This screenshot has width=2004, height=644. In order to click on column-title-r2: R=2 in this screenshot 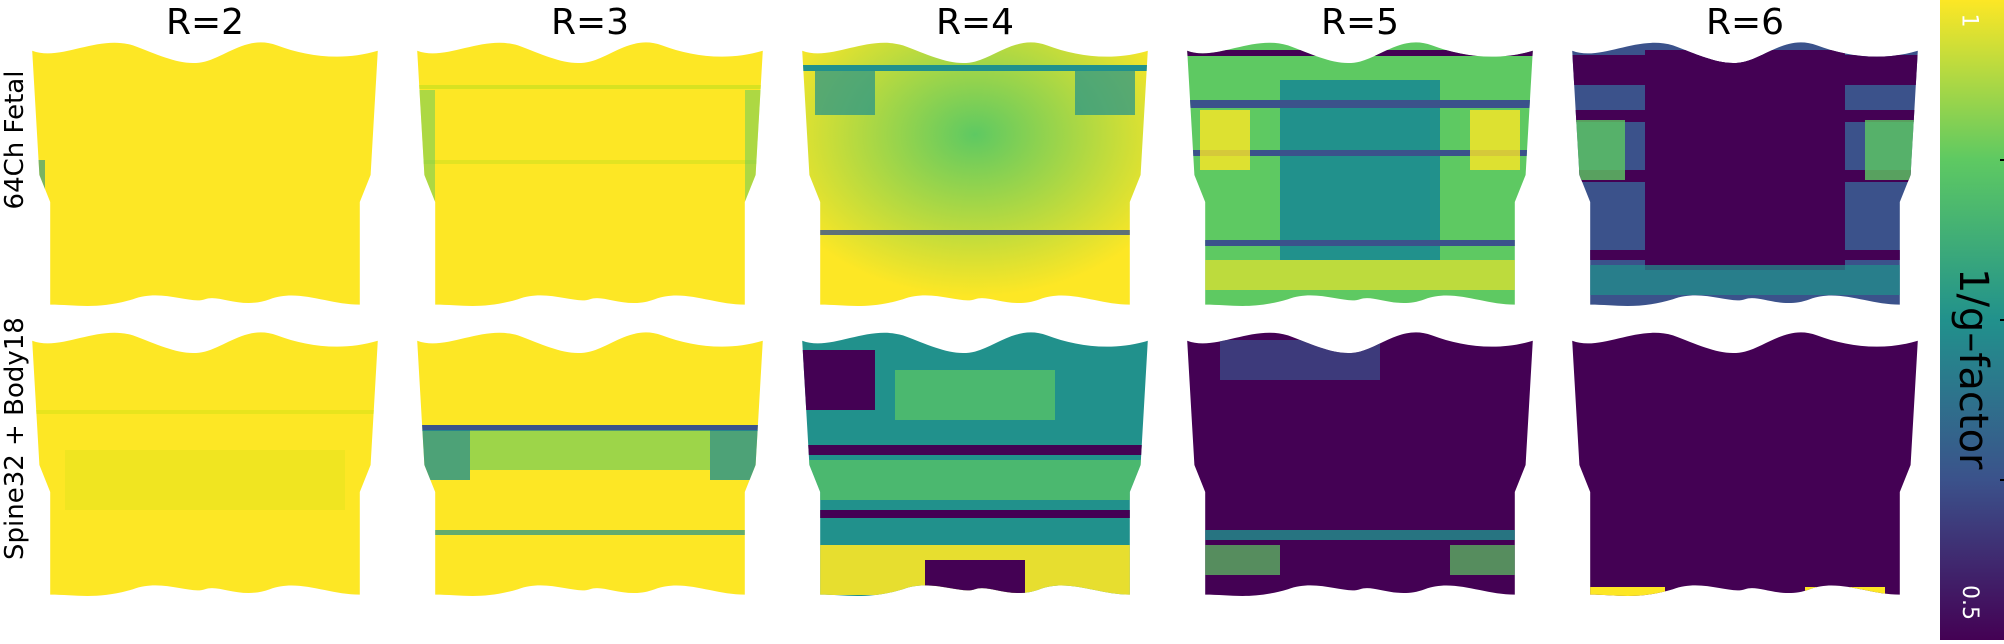, I will do `click(205, 22)`.